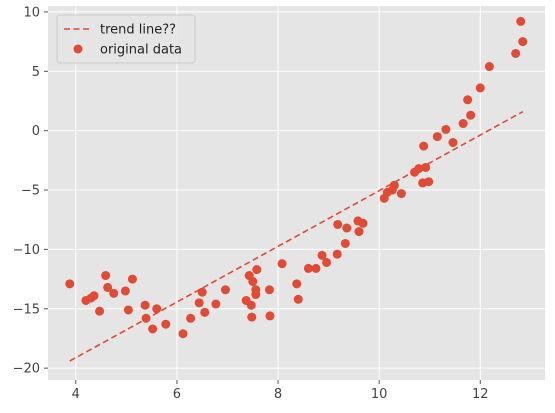 This screenshot has height=413, width=555. What do you see at coordinates (177, 394) in the screenshot?
I see `x-tick-label: 6` at bounding box center [177, 394].